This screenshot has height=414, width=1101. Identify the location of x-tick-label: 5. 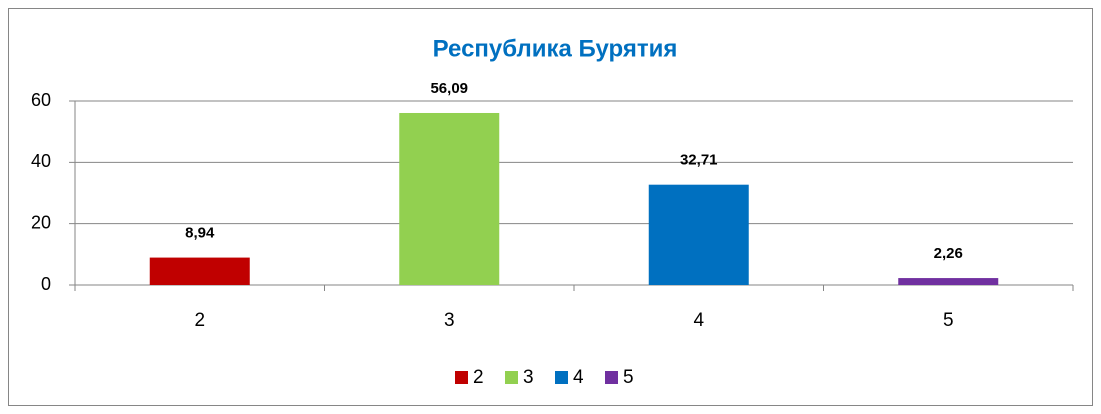
(948, 320).